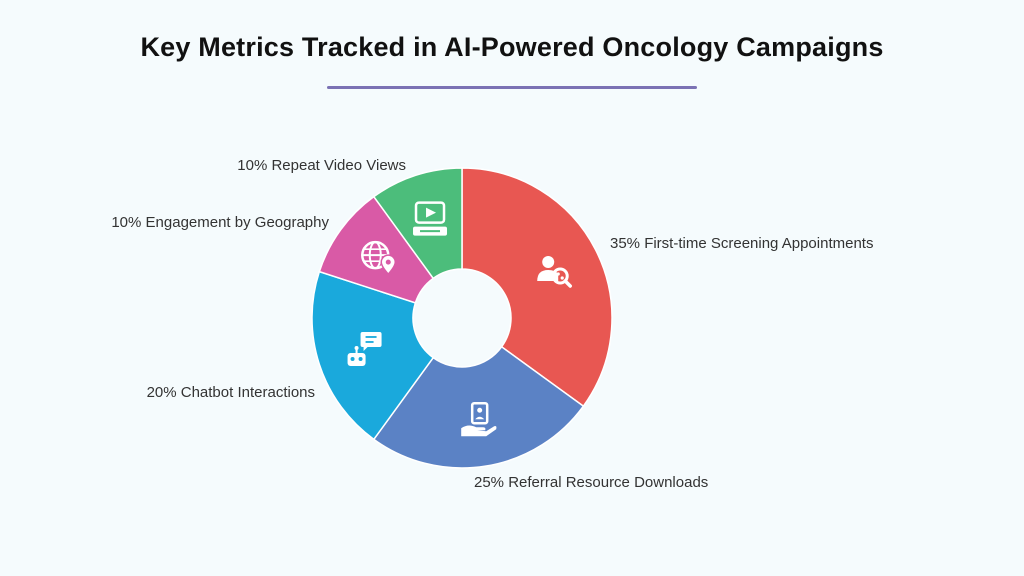  I want to click on label-chatbot-interactions: 20% Chatbot Interactions, so click(231, 392).